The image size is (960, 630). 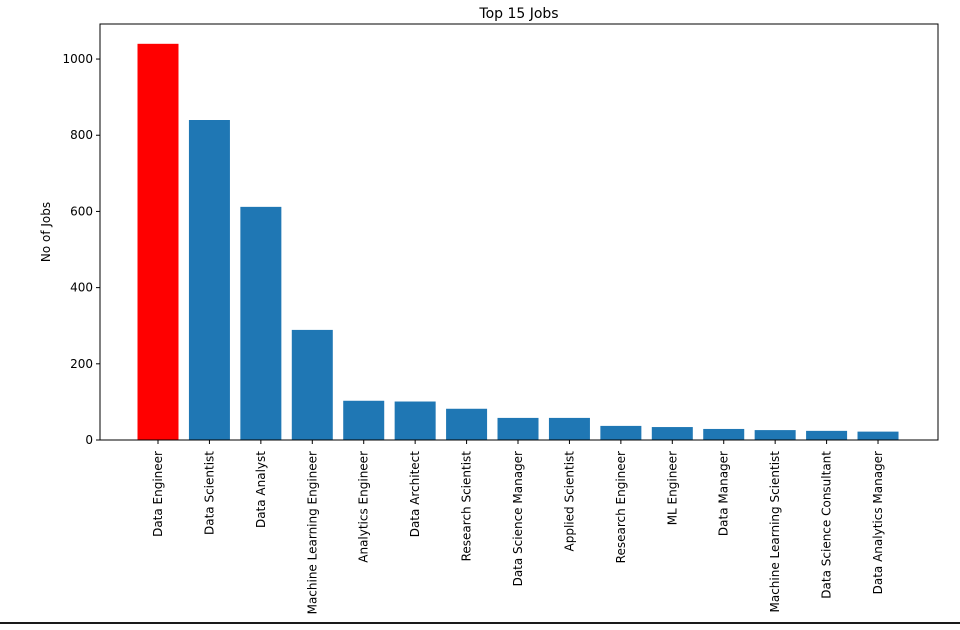 What do you see at coordinates (878, 435) in the screenshot?
I see `bar-data-analytics-manager` at bounding box center [878, 435].